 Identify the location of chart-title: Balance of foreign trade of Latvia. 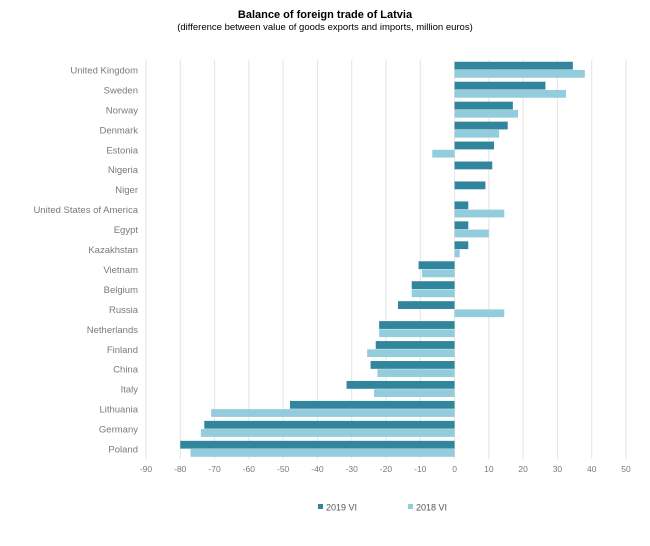
(325, 15).